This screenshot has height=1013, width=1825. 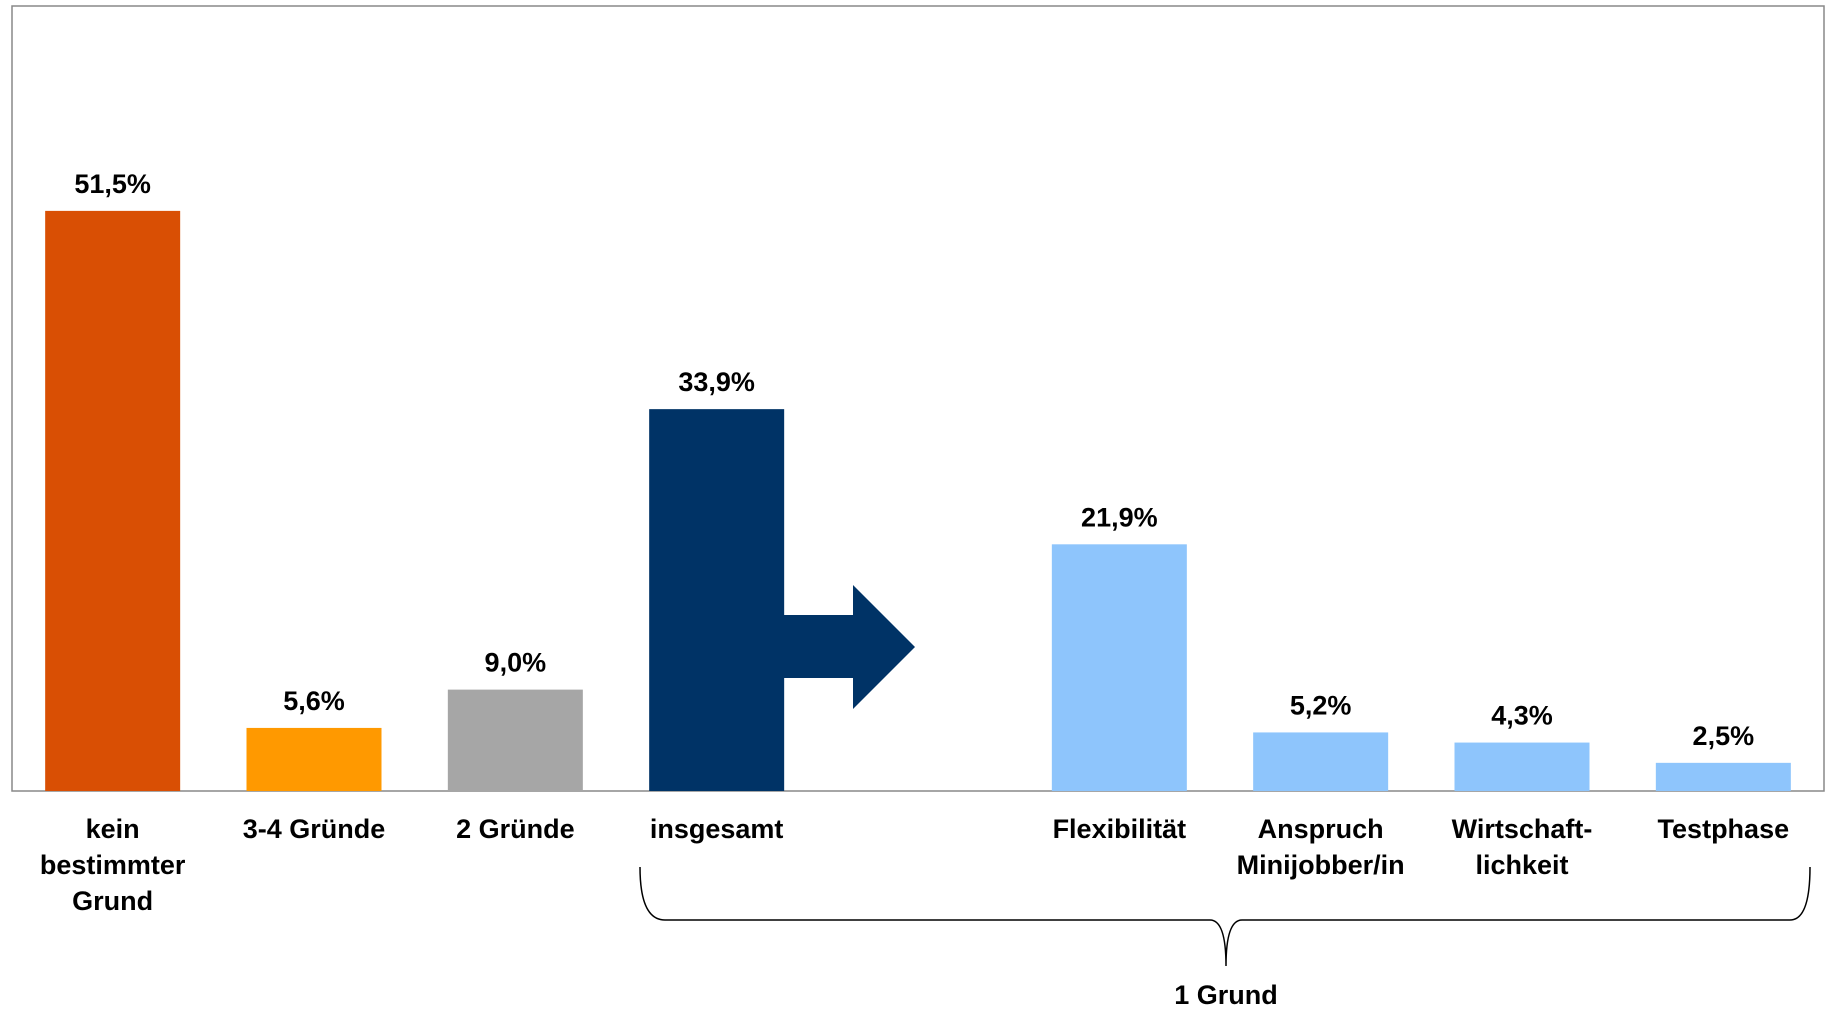 What do you see at coordinates (1226, 995) in the screenshot?
I see `annotation: 1 Grund` at bounding box center [1226, 995].